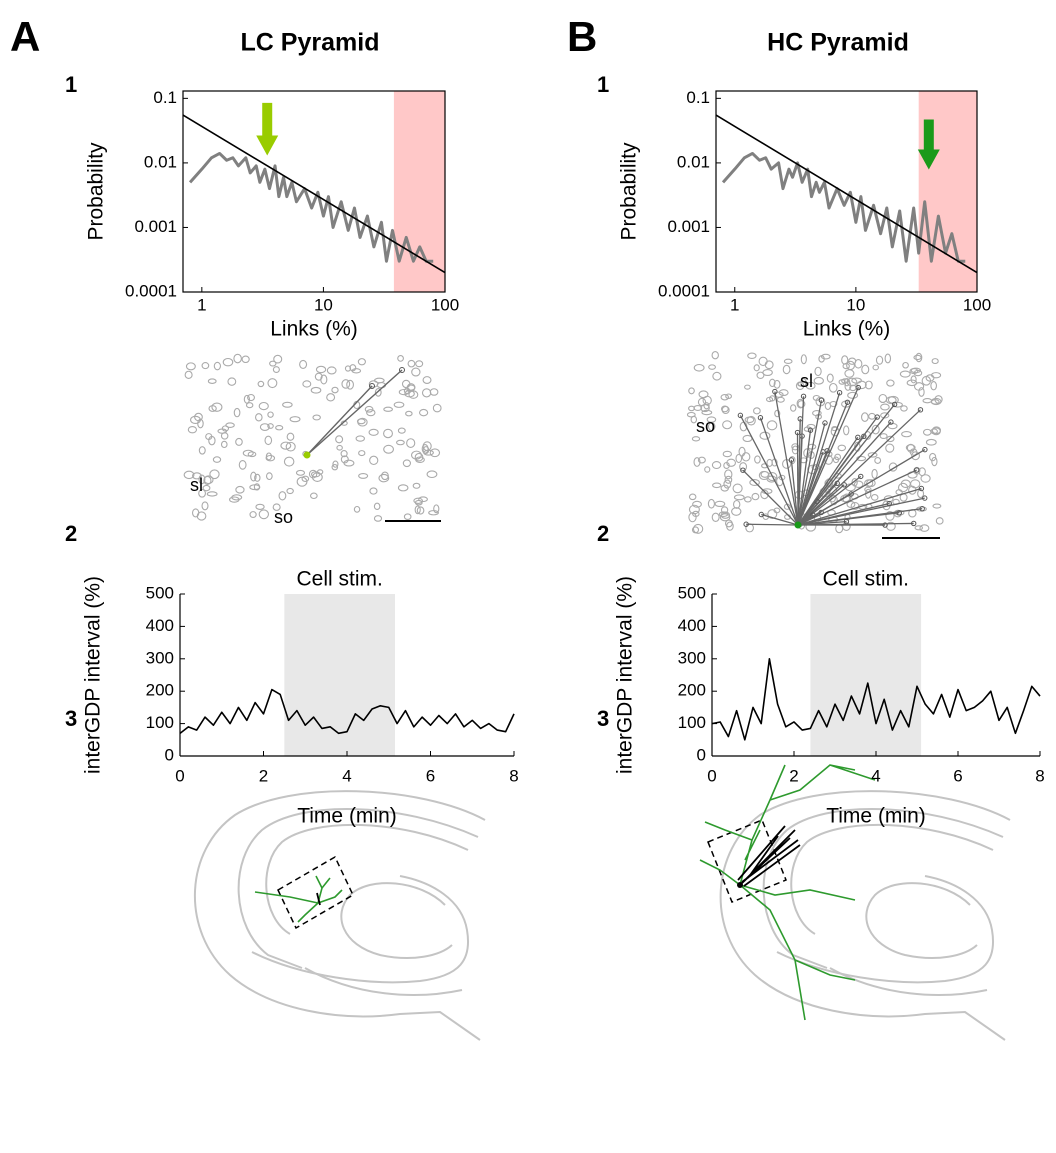  I want to click on x-tick-label: 8, so click(513, 775).